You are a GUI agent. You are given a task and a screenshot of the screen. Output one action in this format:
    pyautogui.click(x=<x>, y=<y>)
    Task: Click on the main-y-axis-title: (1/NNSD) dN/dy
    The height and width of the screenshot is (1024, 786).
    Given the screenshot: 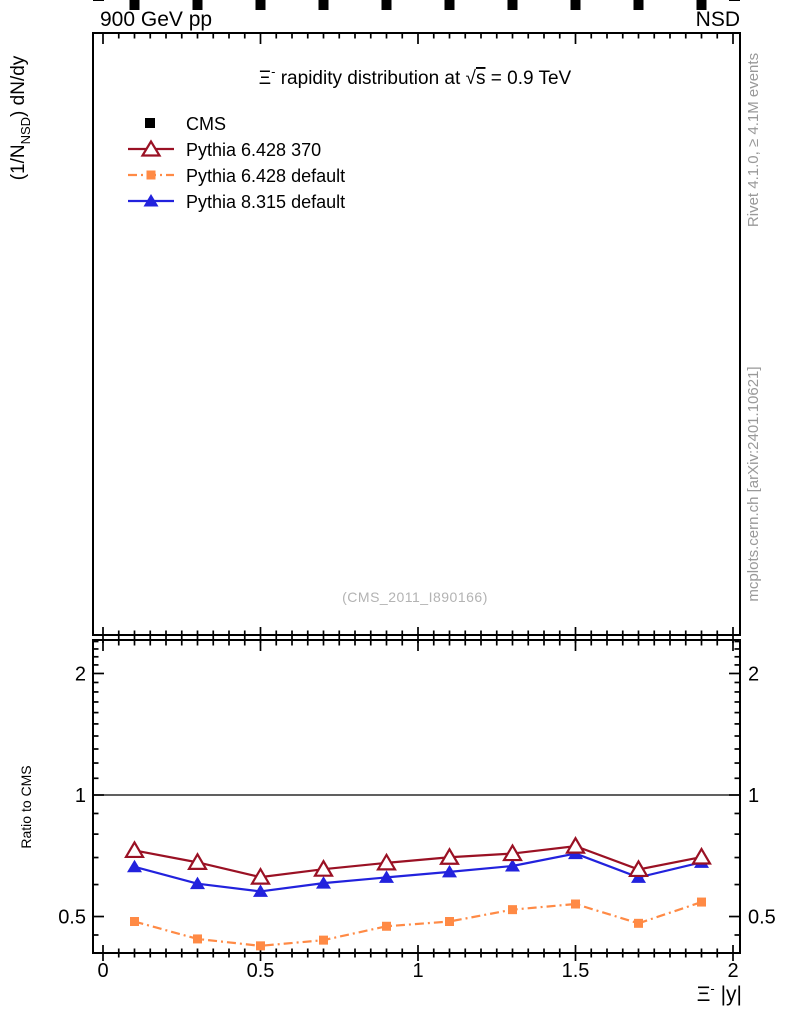 What is the action you would take?
    pyautogui.click(x=20, y=117)
    